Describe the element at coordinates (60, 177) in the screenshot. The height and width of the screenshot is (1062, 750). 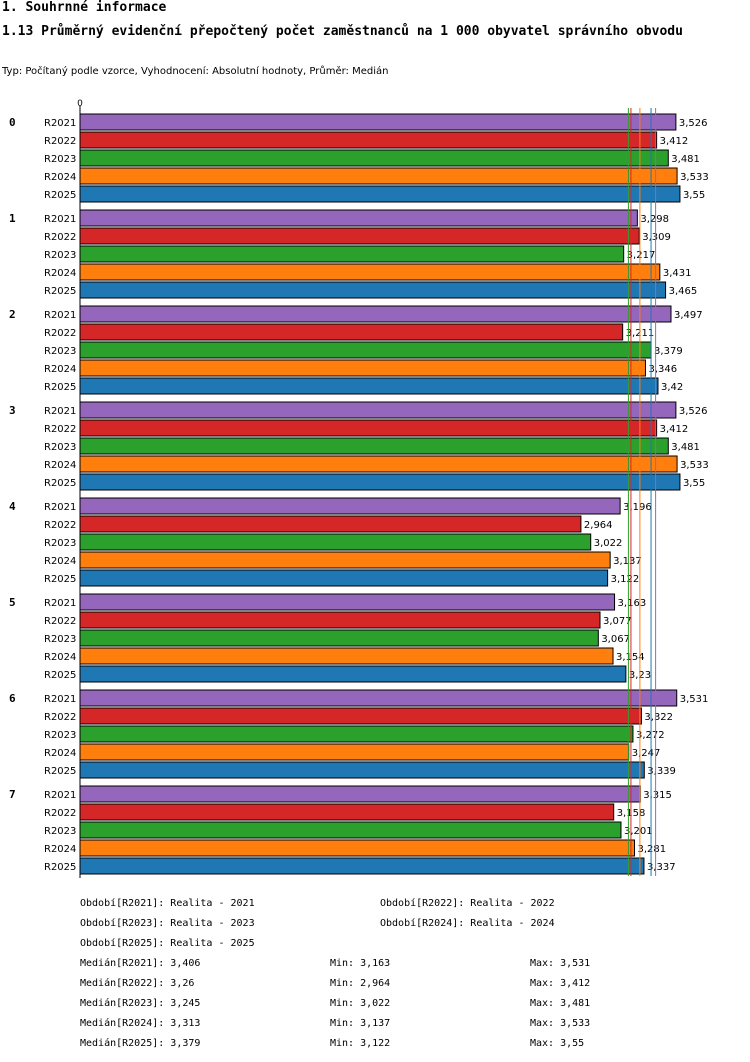
I see `row-label-0-R2024: R2024` at that location.